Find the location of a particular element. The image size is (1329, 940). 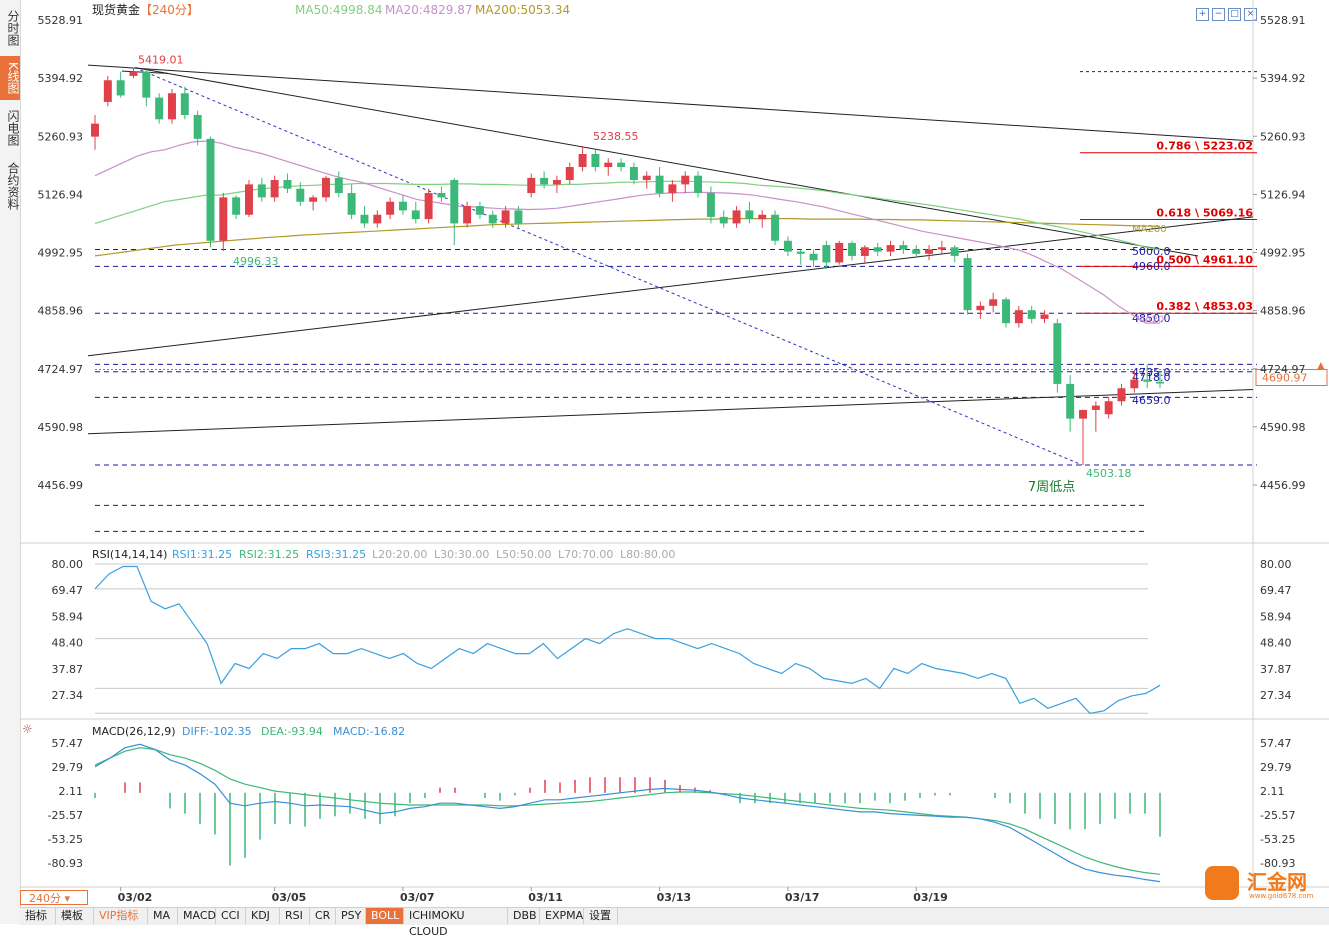

x-tick-label: 03/02 is located at coordinates (135, 897).